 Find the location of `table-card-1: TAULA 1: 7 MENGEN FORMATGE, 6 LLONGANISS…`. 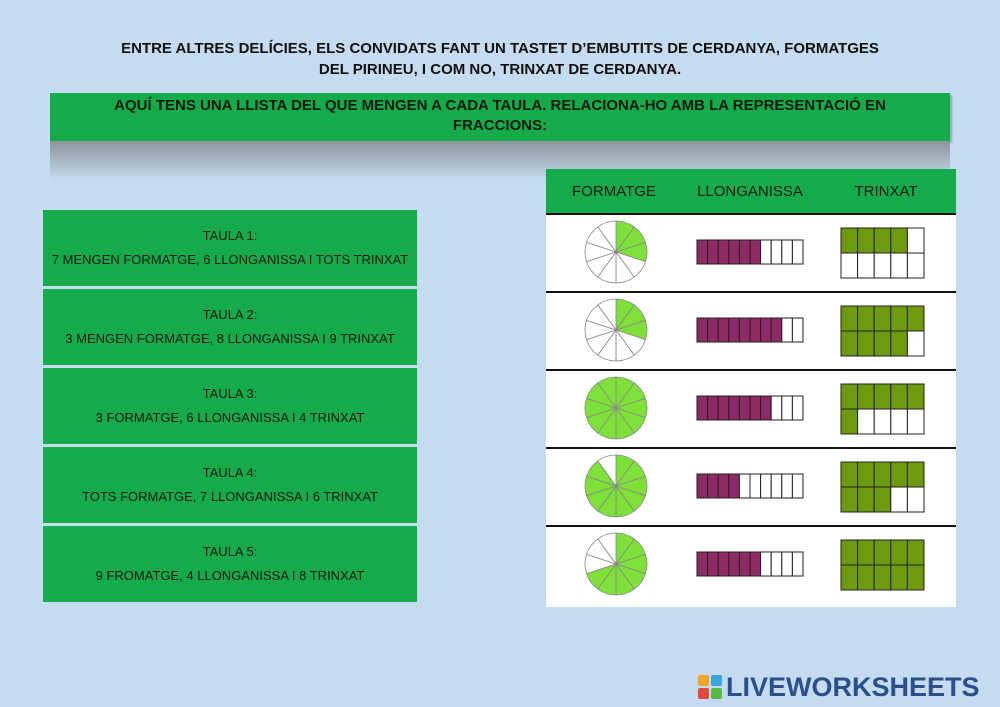

table-card-1: TAULA 1: 7 MENGEN FORMATGE, 6 LLONGANISS… is located at coordinates (230, 248).